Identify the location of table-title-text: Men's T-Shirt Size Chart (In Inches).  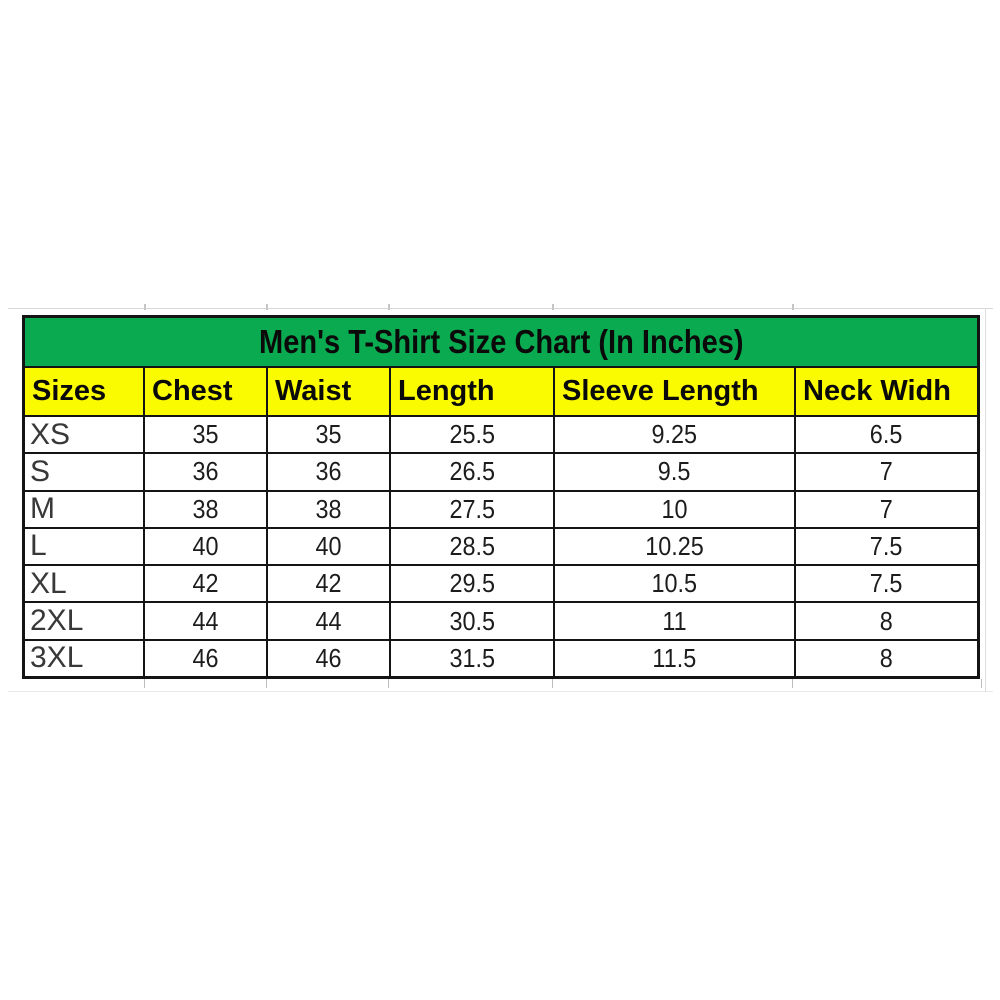
(501, 341).